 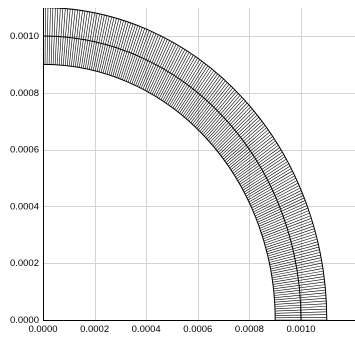 What do you see at coordinates (42, 329) in the screenshot?
I see `x-tick-label: 0.0000` at bounding box center [42, 329].